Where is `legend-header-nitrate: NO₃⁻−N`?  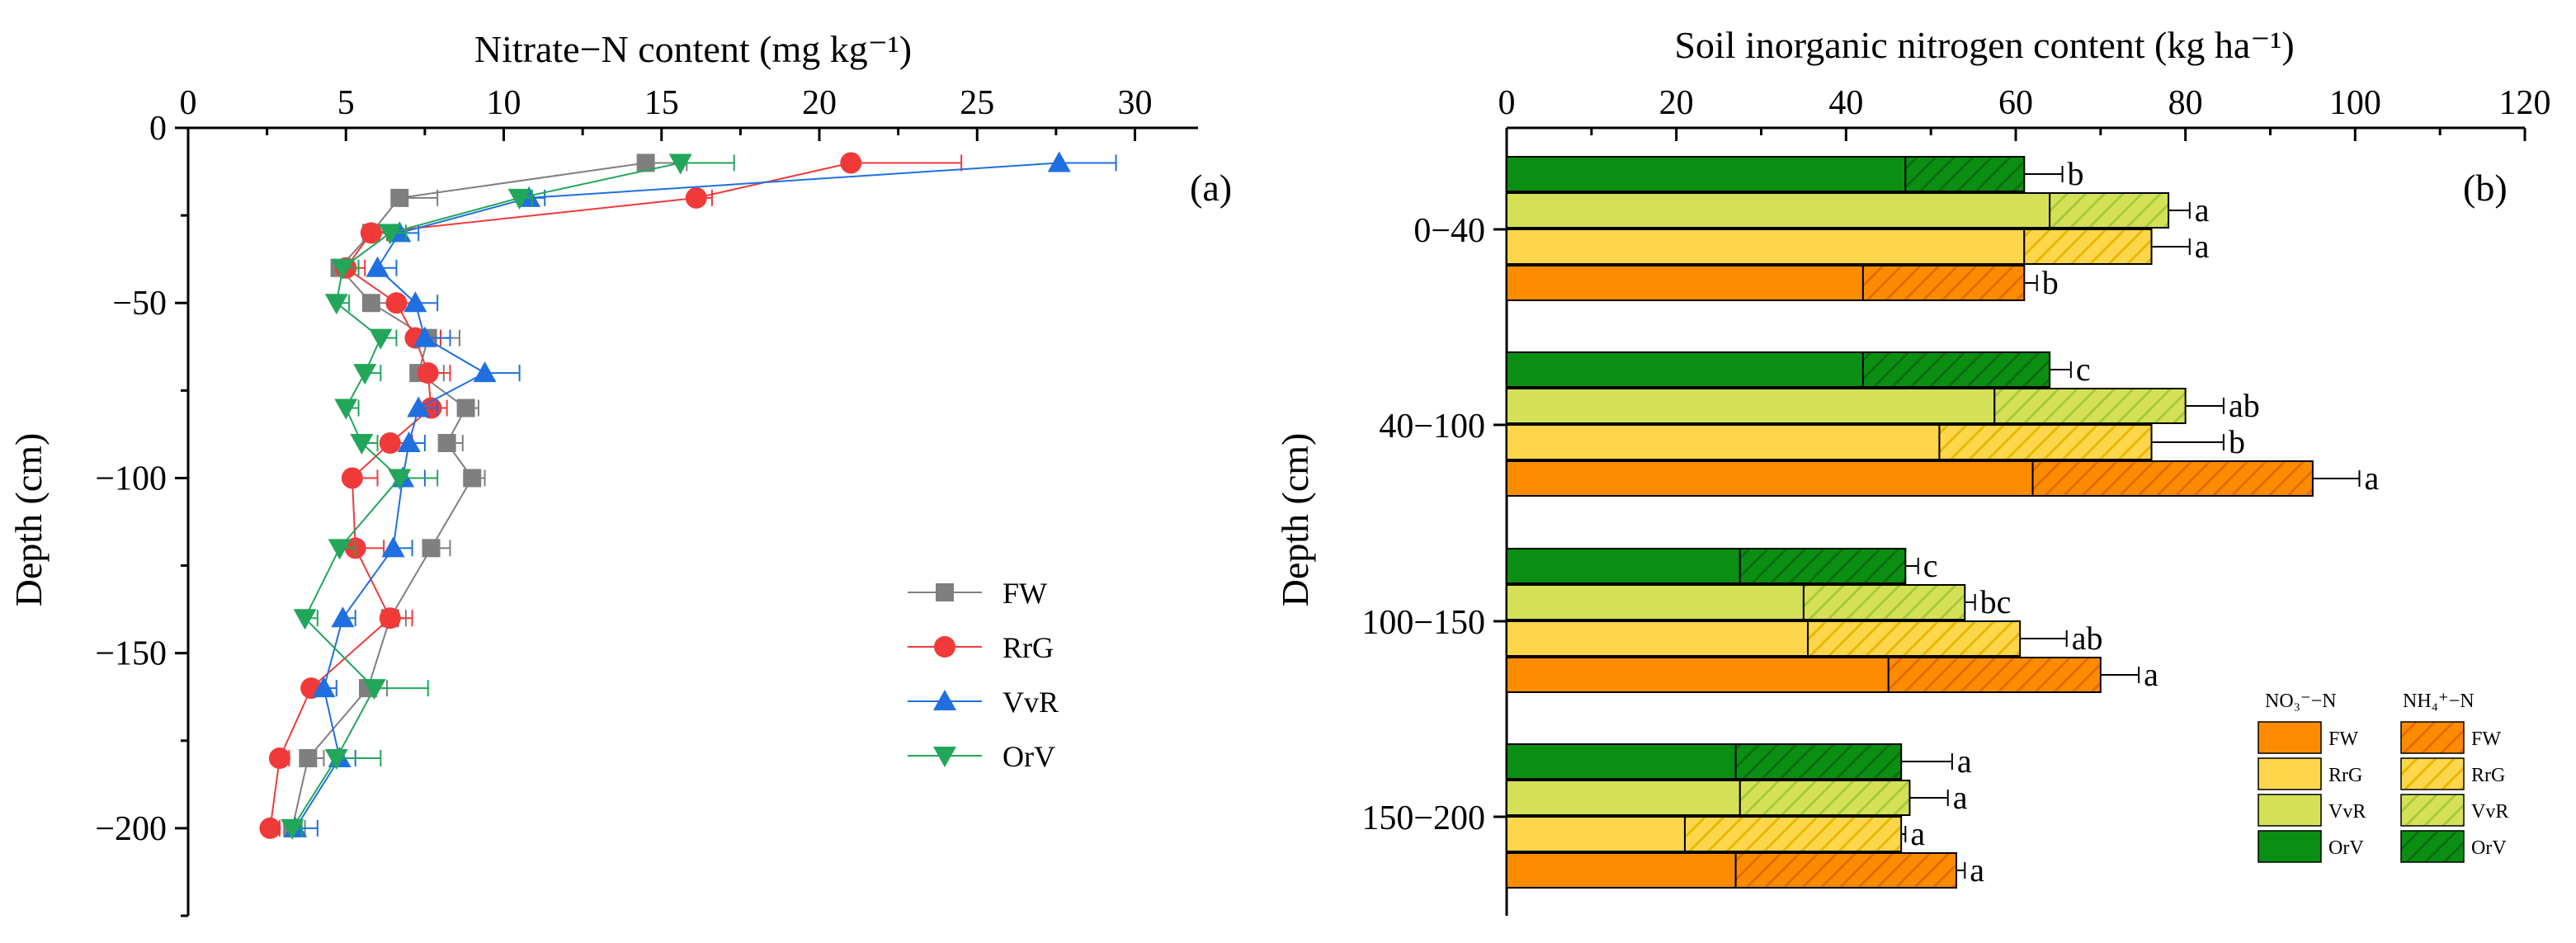
legend-header-nitrate: NO₃⁻−N is located at coordinates (2301, 701).